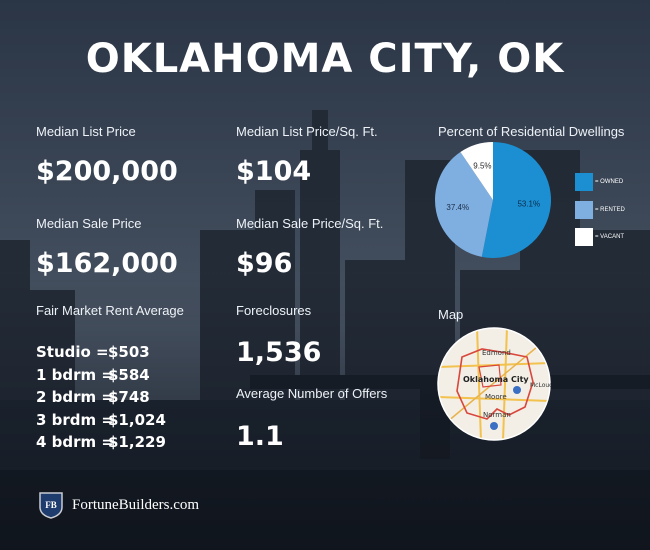 The width and height of the screenshot is (650, 550). What do you see at coordinates (451, 314) in the screenshot?
I see `map-label: Map` at bounding box center [451, 314].